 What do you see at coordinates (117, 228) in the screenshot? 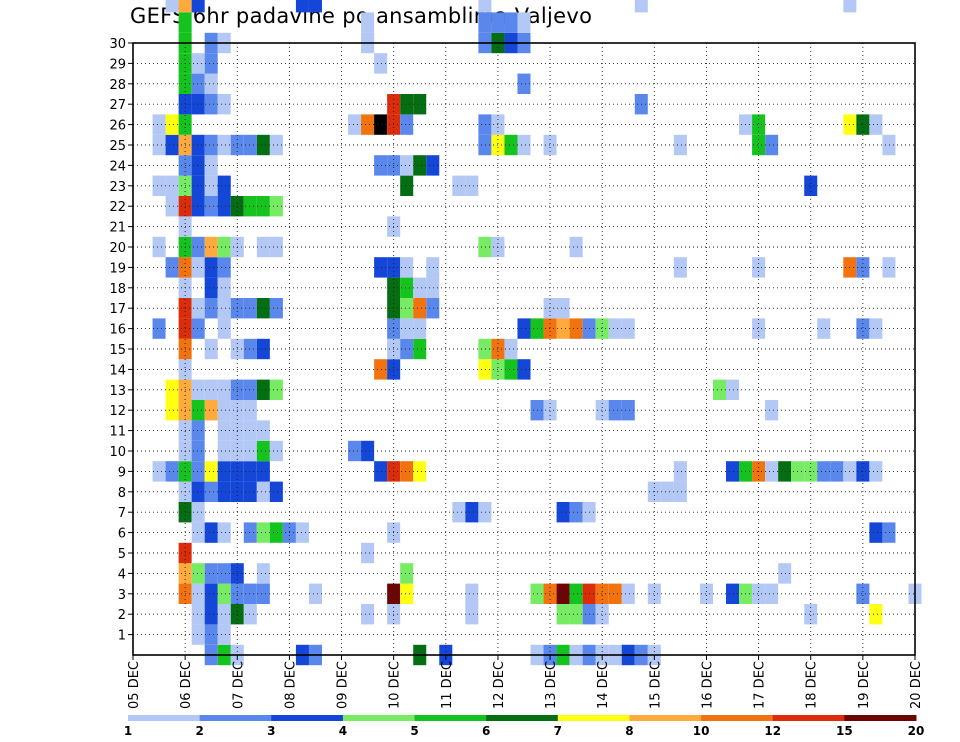
I see `y-tick-label: 21` at bounding box center [117, 228].